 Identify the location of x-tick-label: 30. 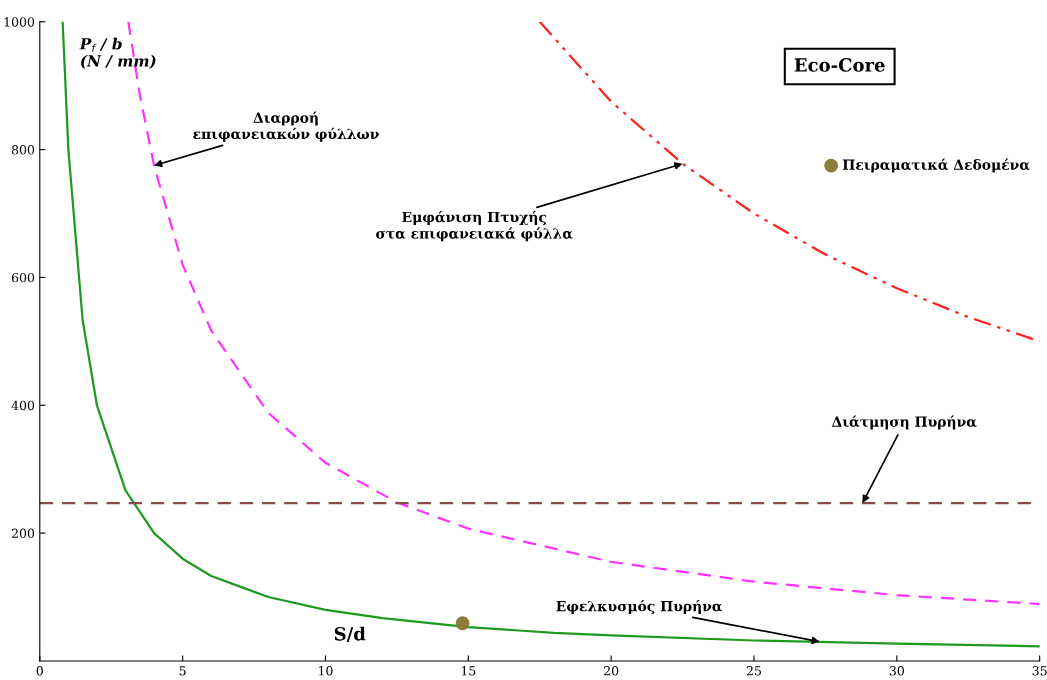
(896, 671).